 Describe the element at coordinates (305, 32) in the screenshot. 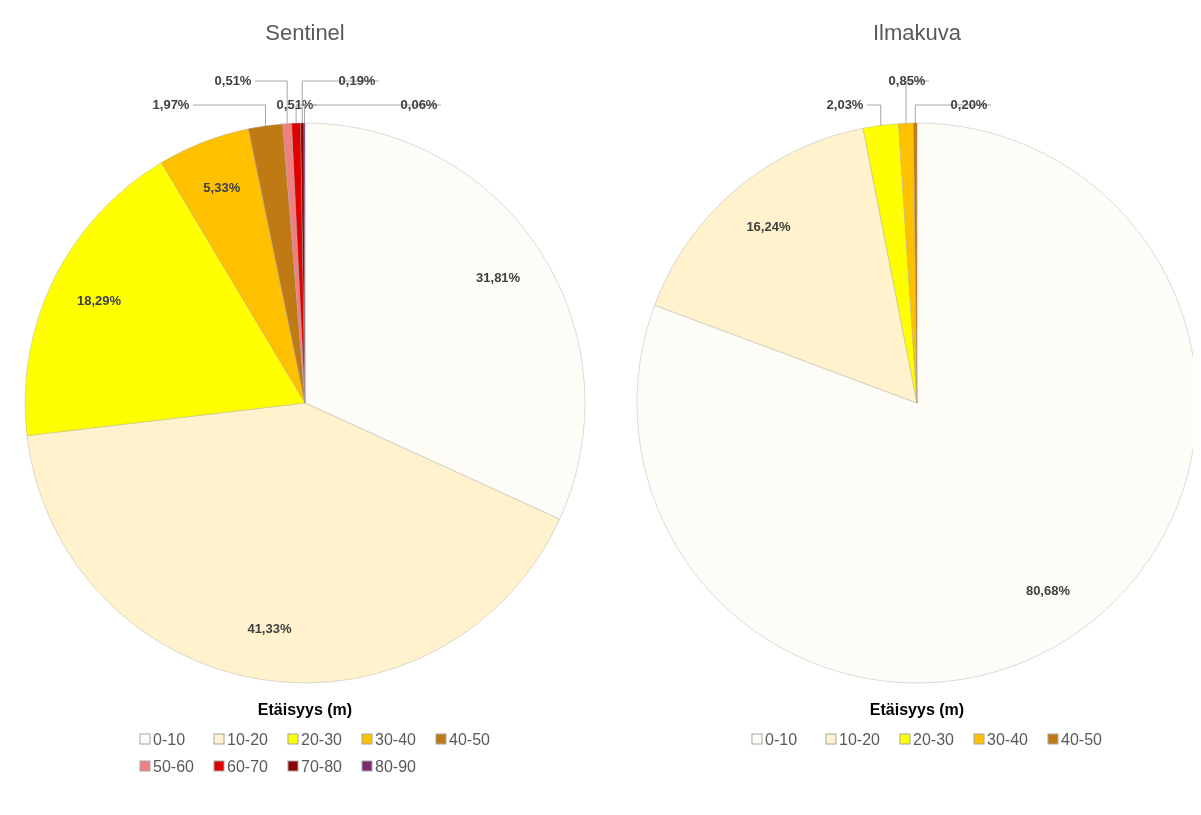

I see `chart-title: Sentinel` at that location.